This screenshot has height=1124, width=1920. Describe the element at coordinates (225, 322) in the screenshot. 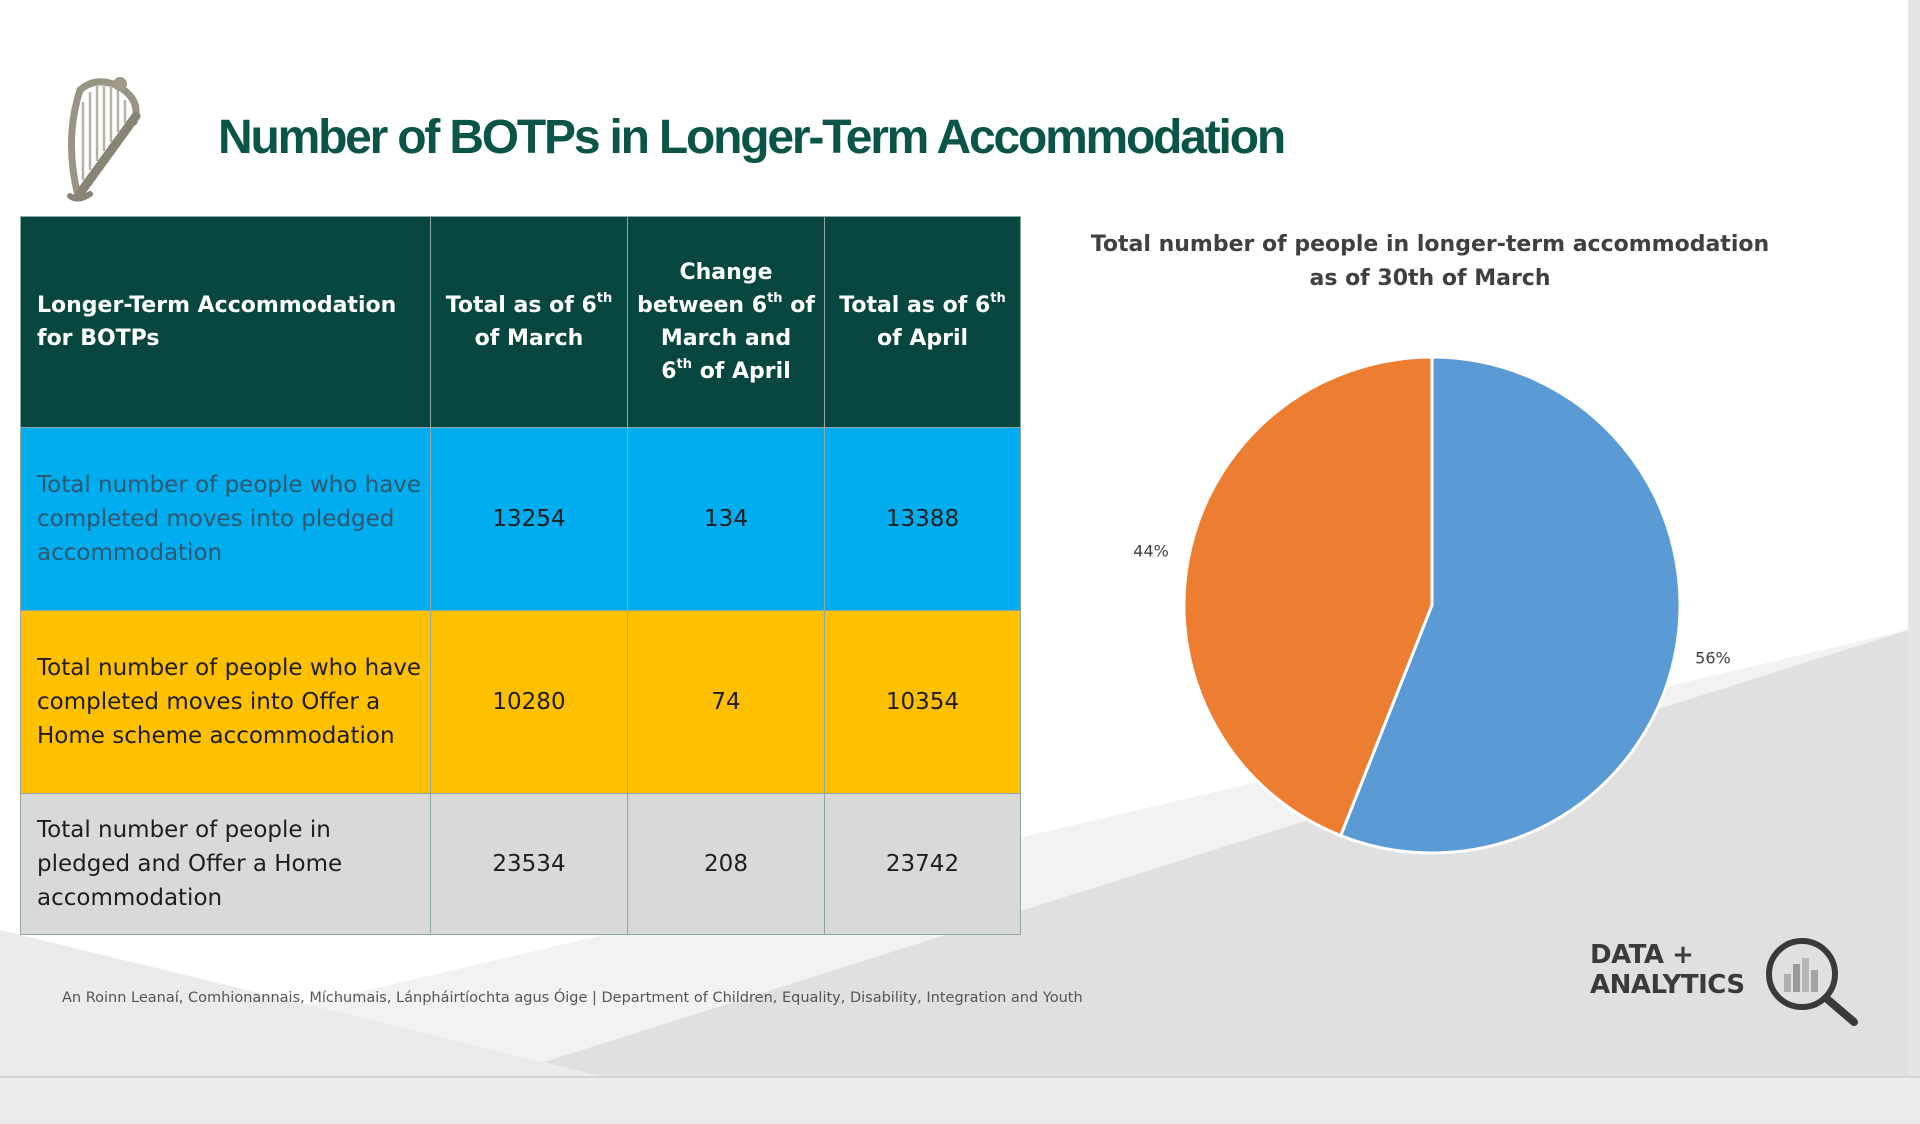

I see `header-category: Longer-Term Accommodation for BOTPs` at that location.